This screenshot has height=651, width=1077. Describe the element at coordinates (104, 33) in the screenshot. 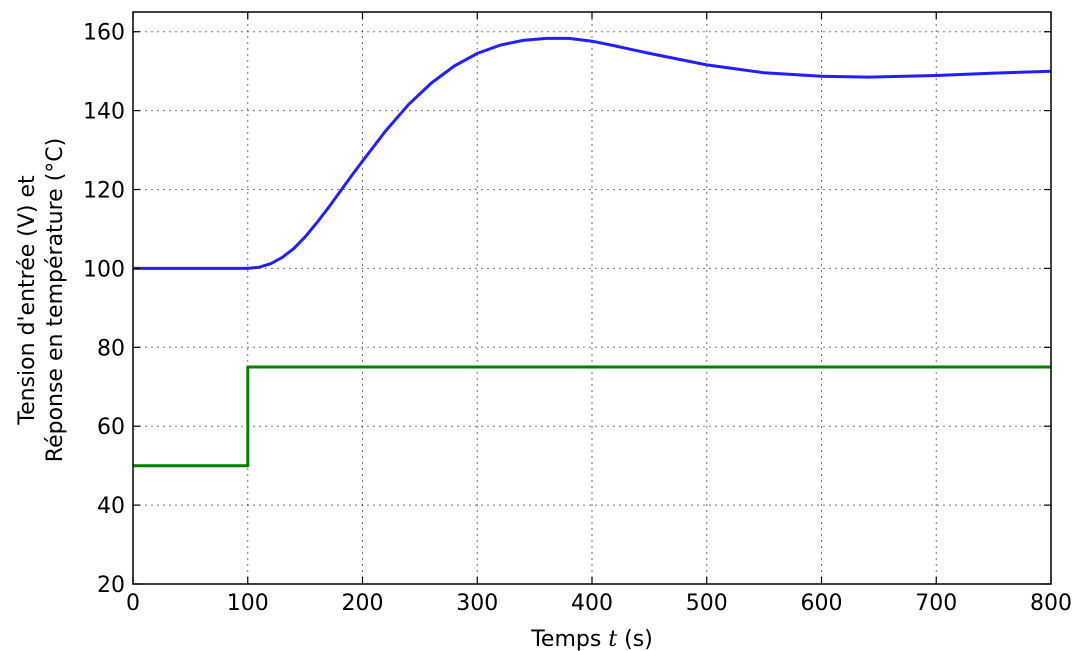

I see `y-tick-label: 160` at that location.